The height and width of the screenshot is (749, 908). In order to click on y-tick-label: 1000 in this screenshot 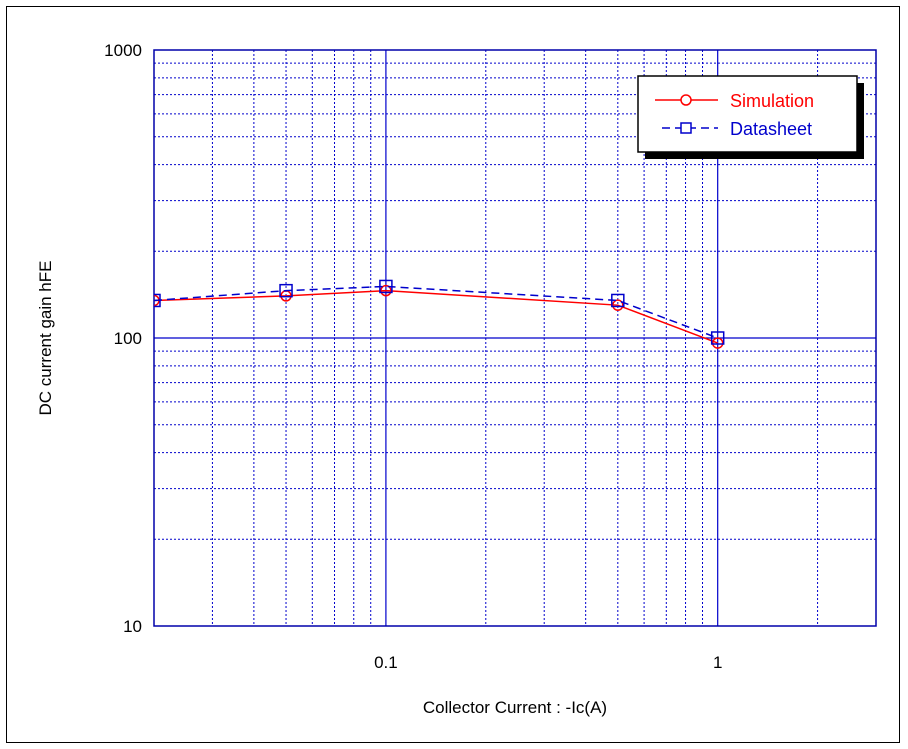, I will do `click(123, 50)`.